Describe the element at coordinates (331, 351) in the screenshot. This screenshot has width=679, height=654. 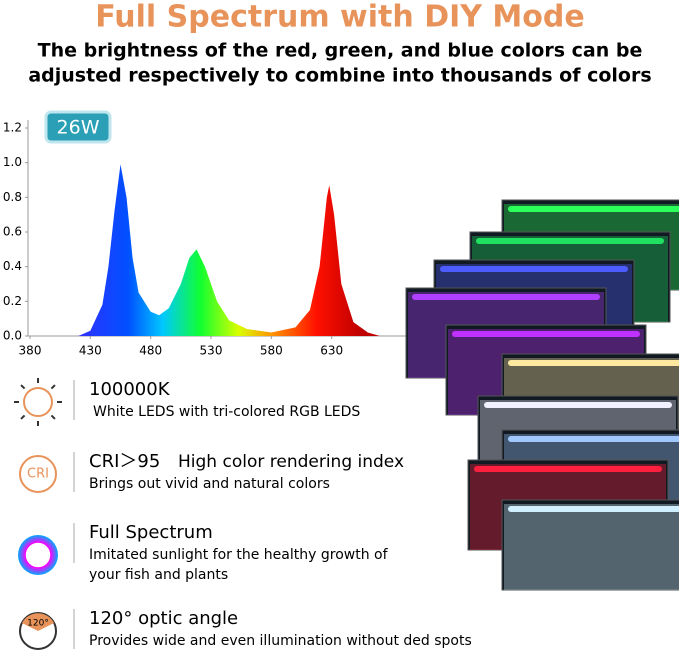
I see `x-tick-label: 630` at that location.